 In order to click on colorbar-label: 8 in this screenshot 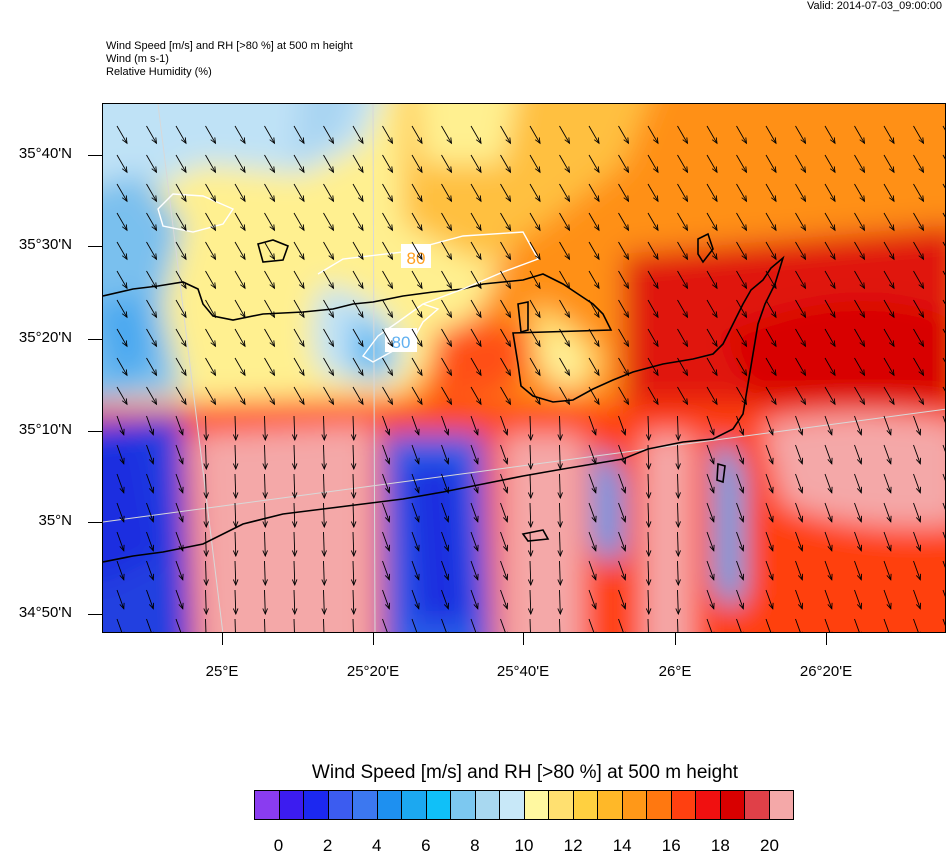, I will do `click(474, 846)`.